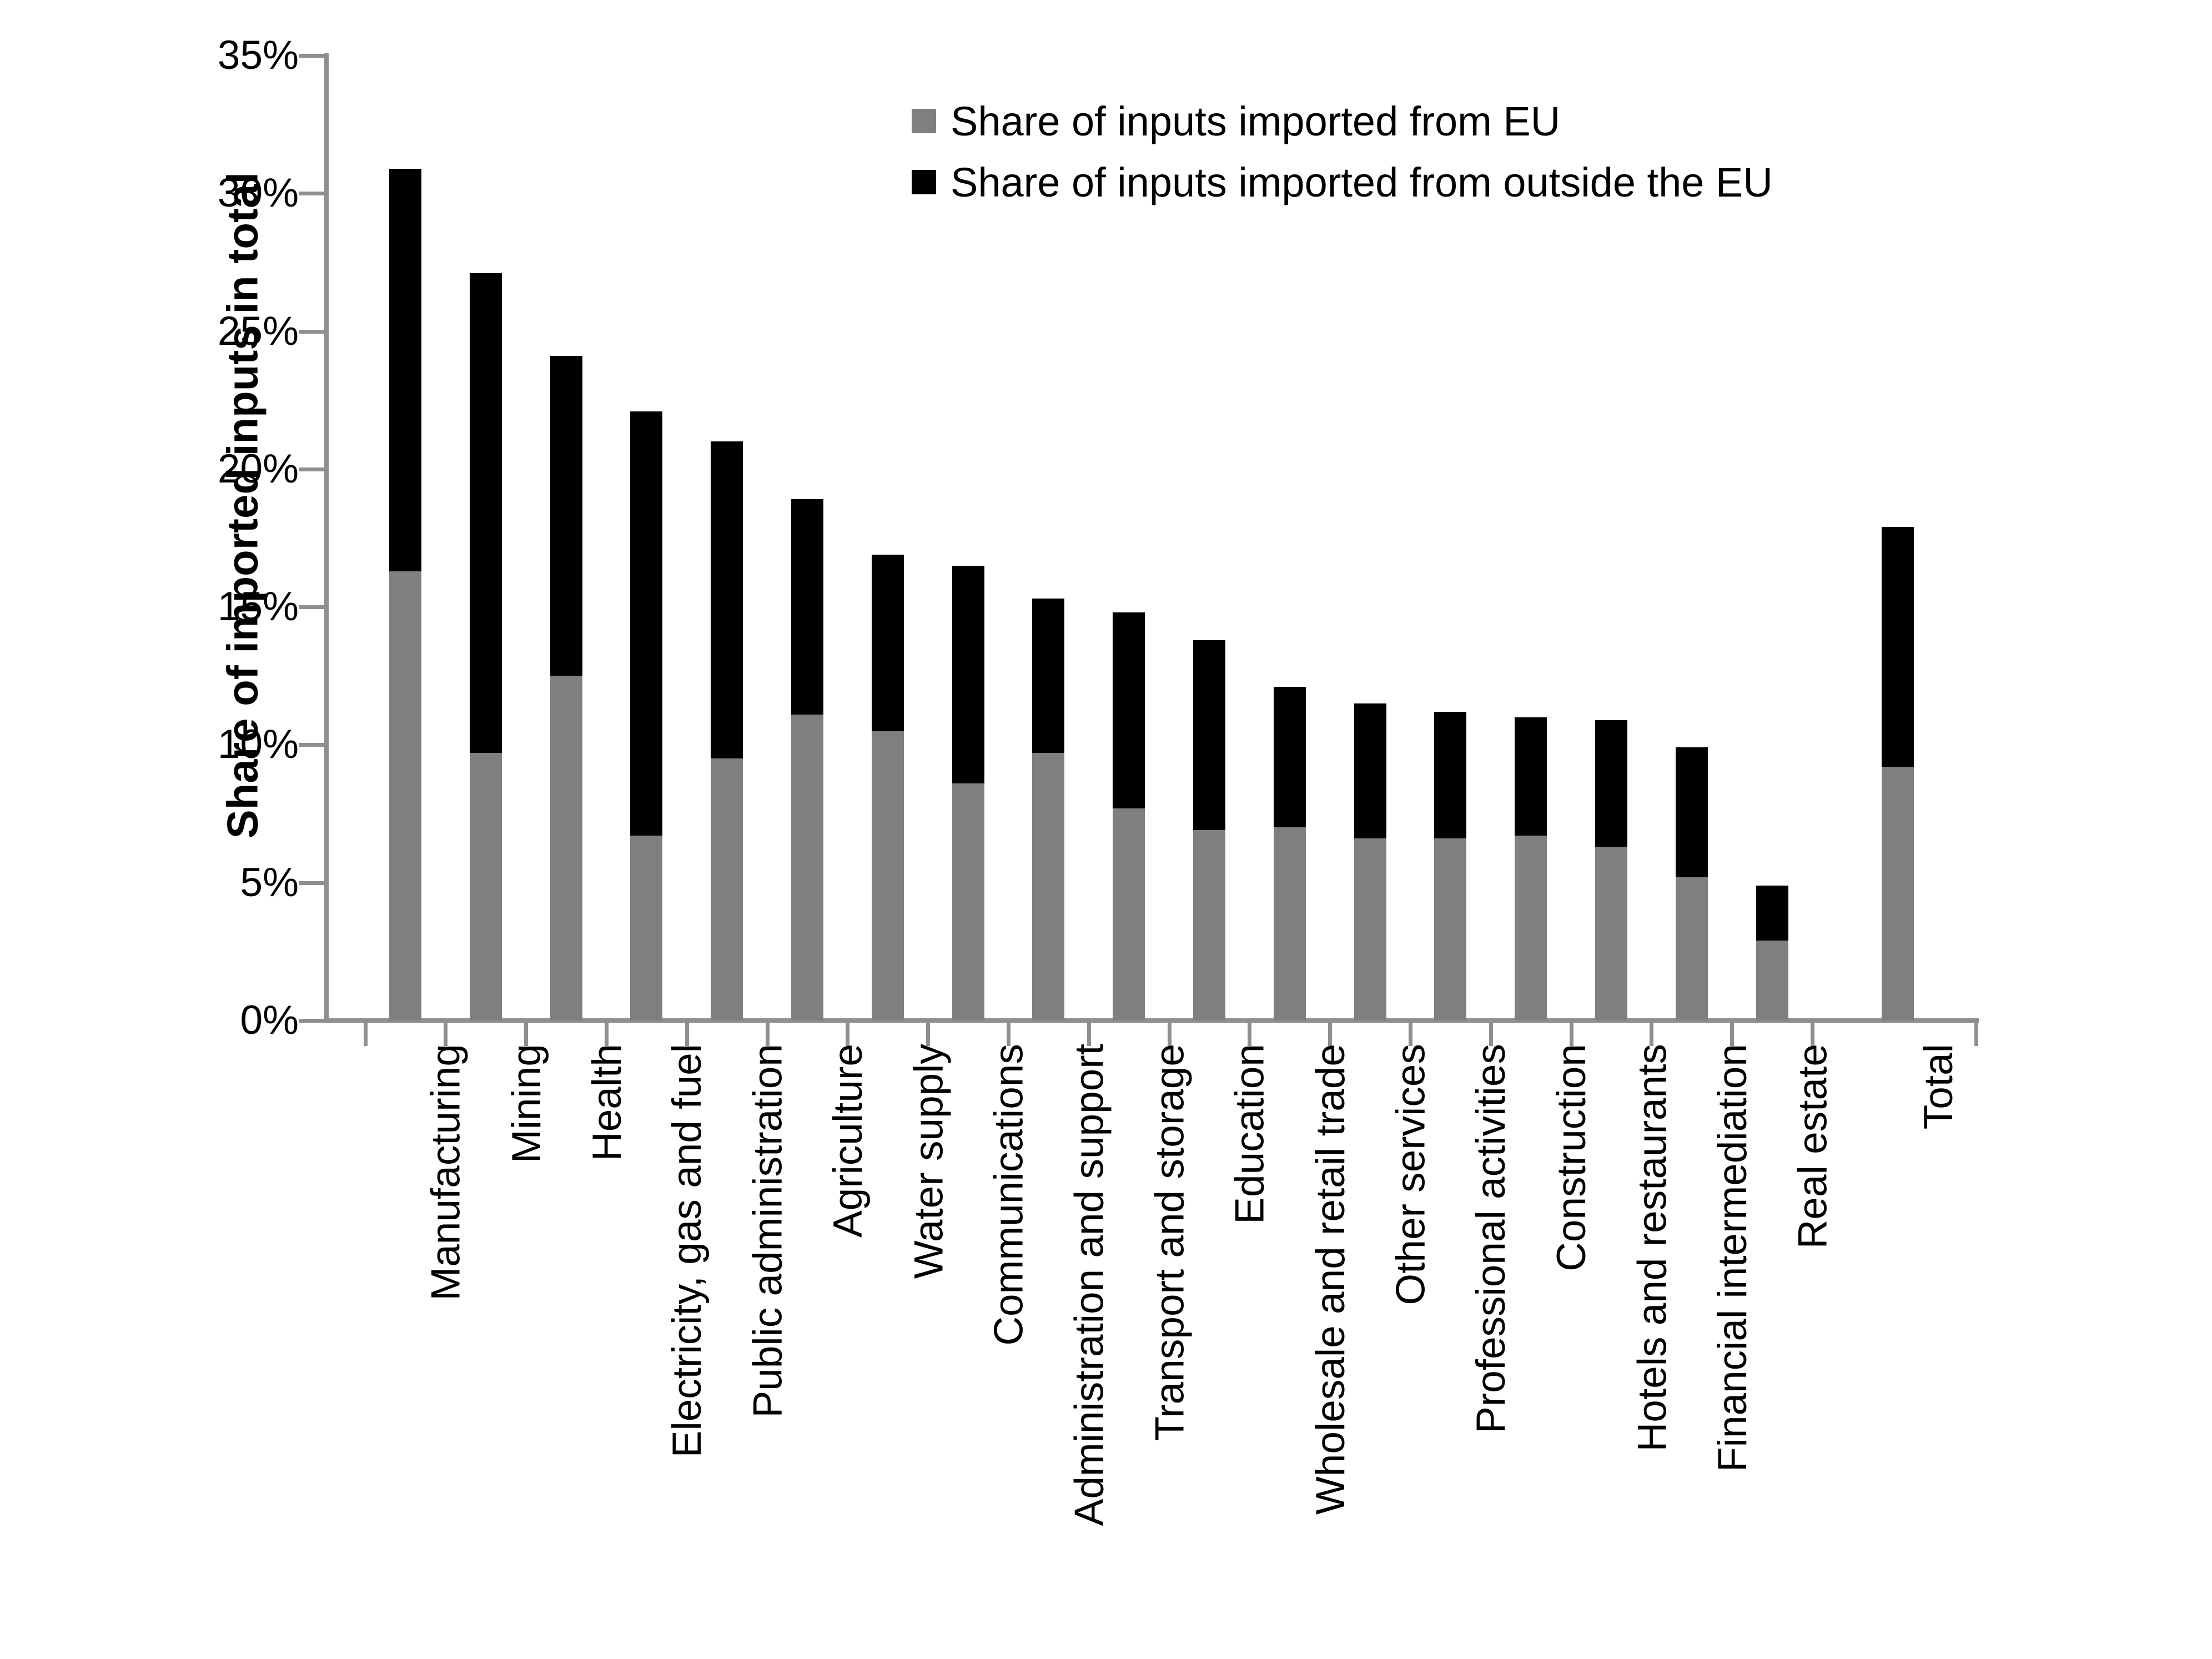 The image size is (2212, 1659). Describe the element at coordinates (807, 867) in the screenshot. I see `bar-segment-eu-agriculture` at that location.